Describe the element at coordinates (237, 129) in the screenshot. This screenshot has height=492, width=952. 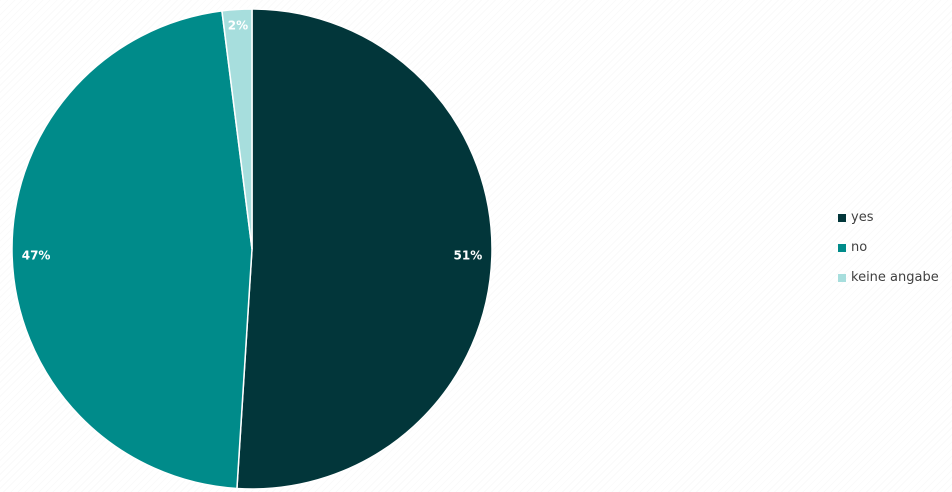
I see `pie-slice-keine-angabe` at that location.